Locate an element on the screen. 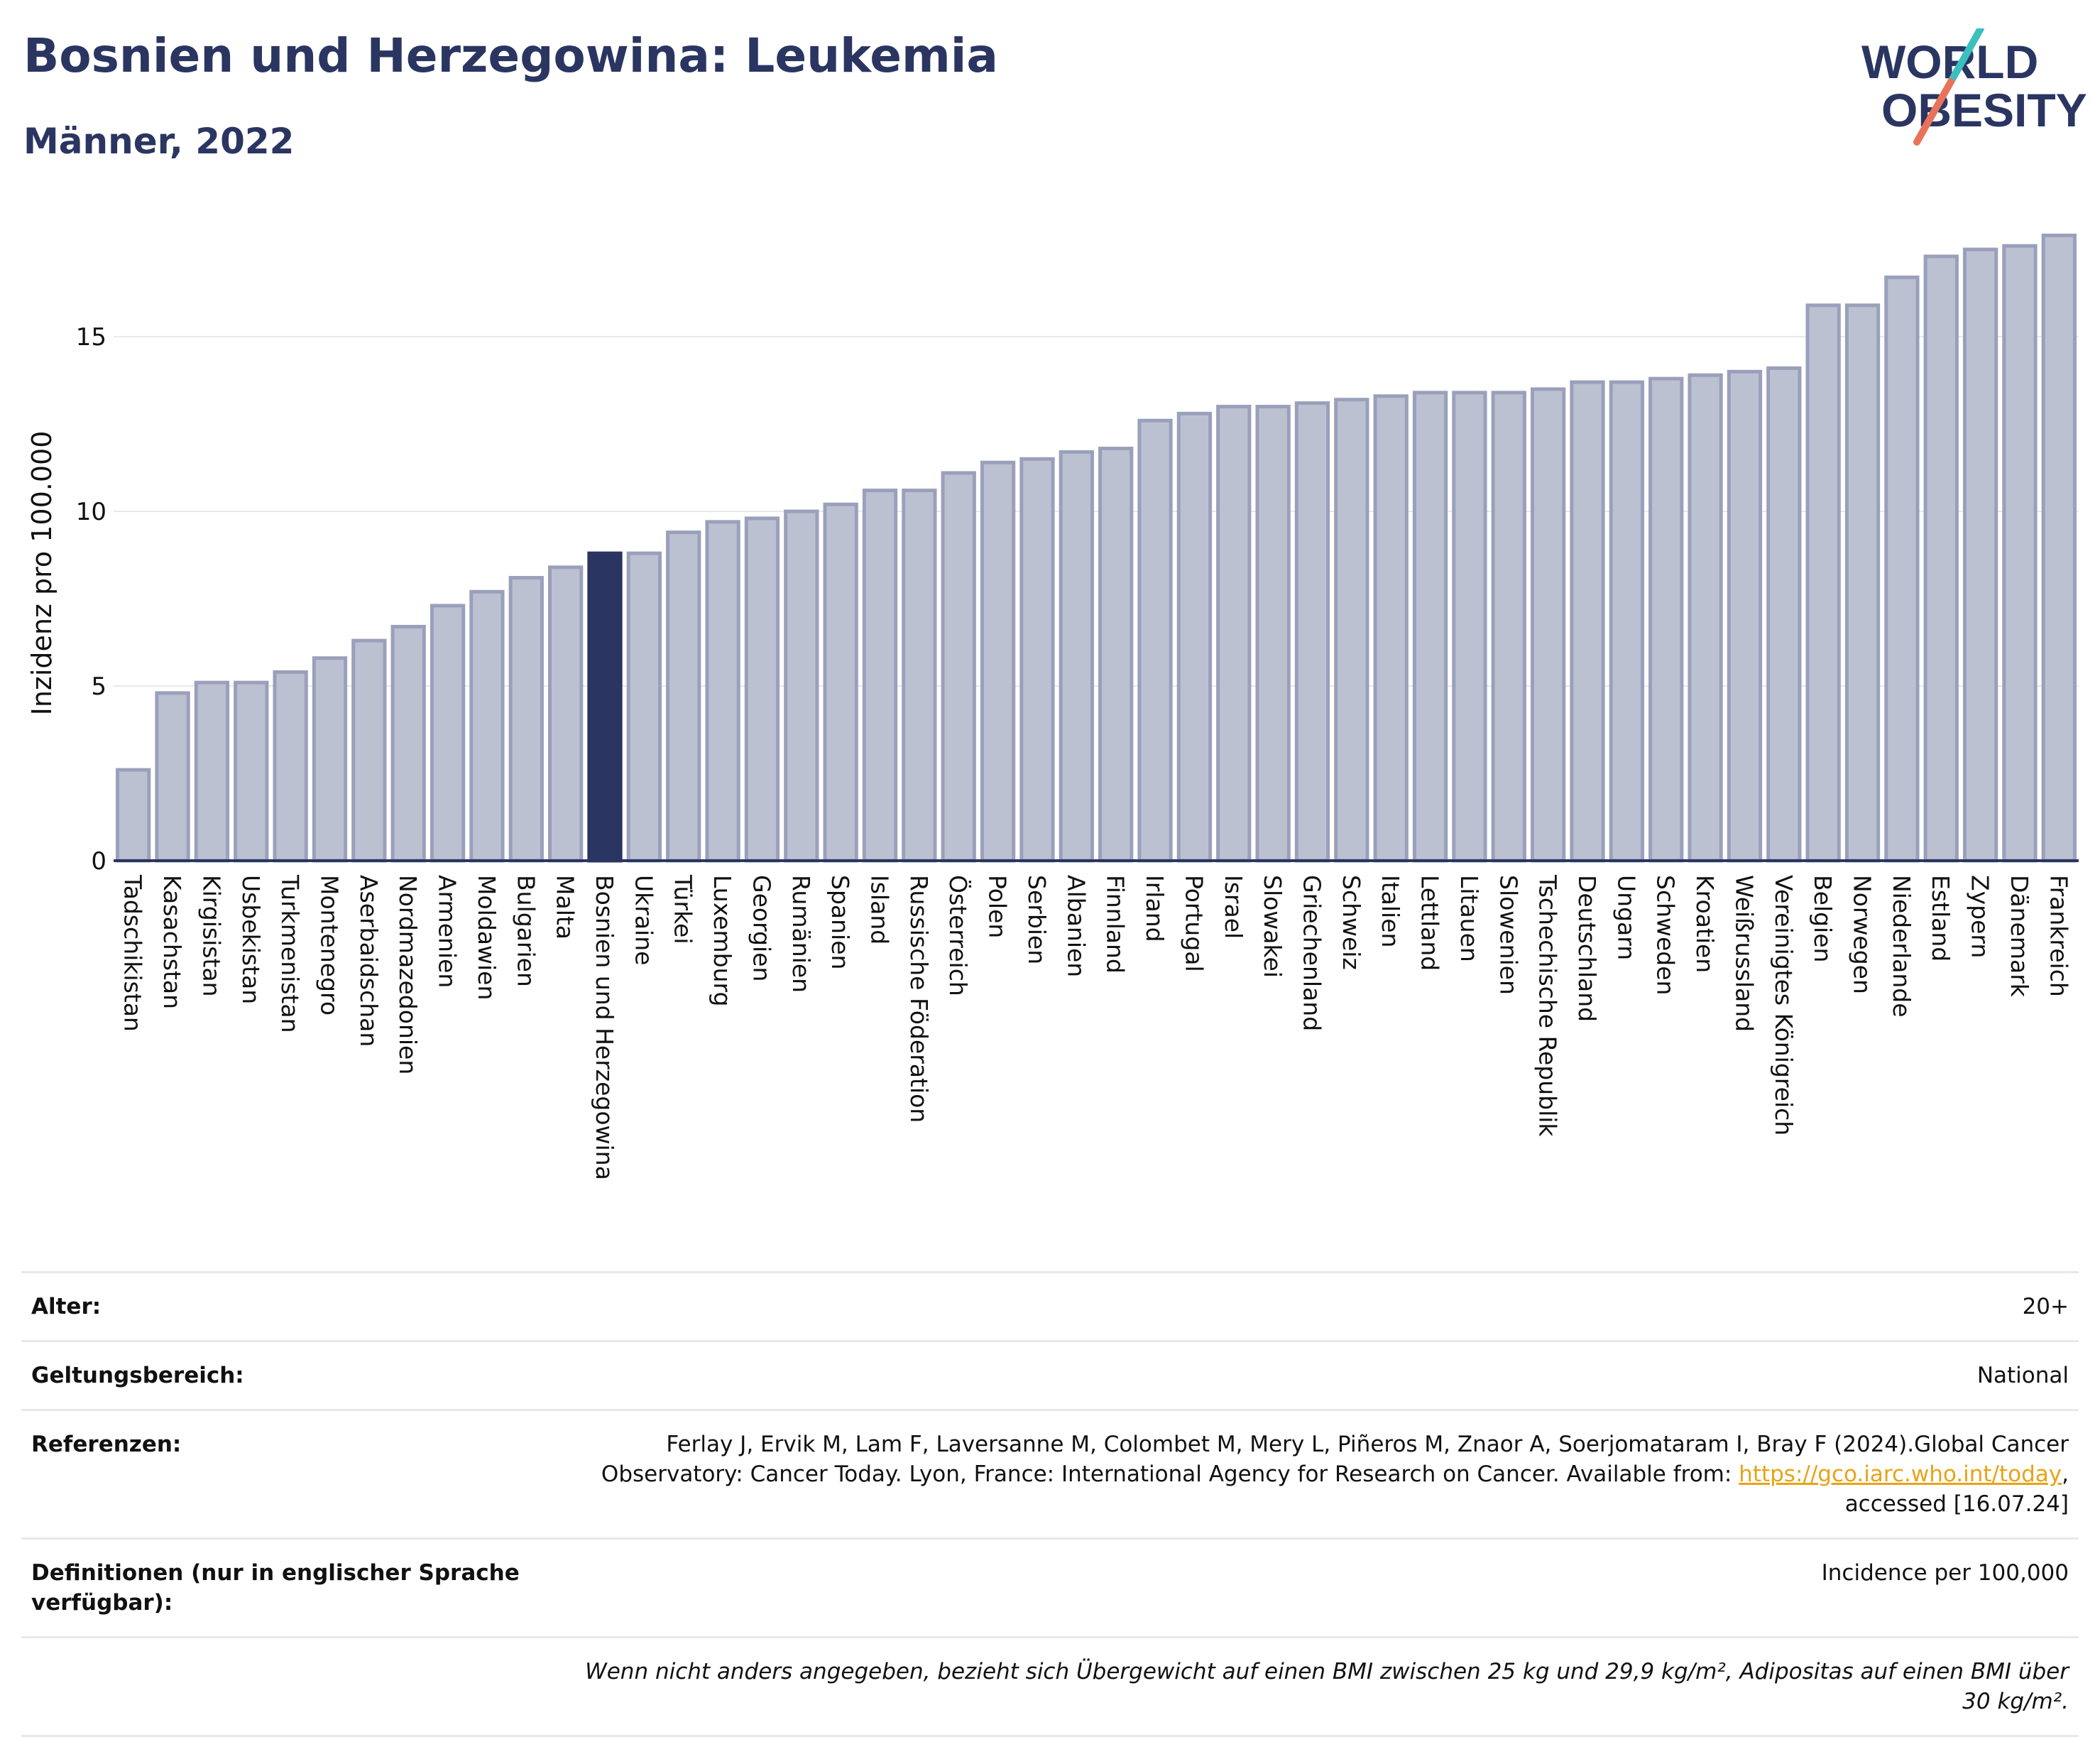  bar-turkmenistan is located at coordinates (290, 766).